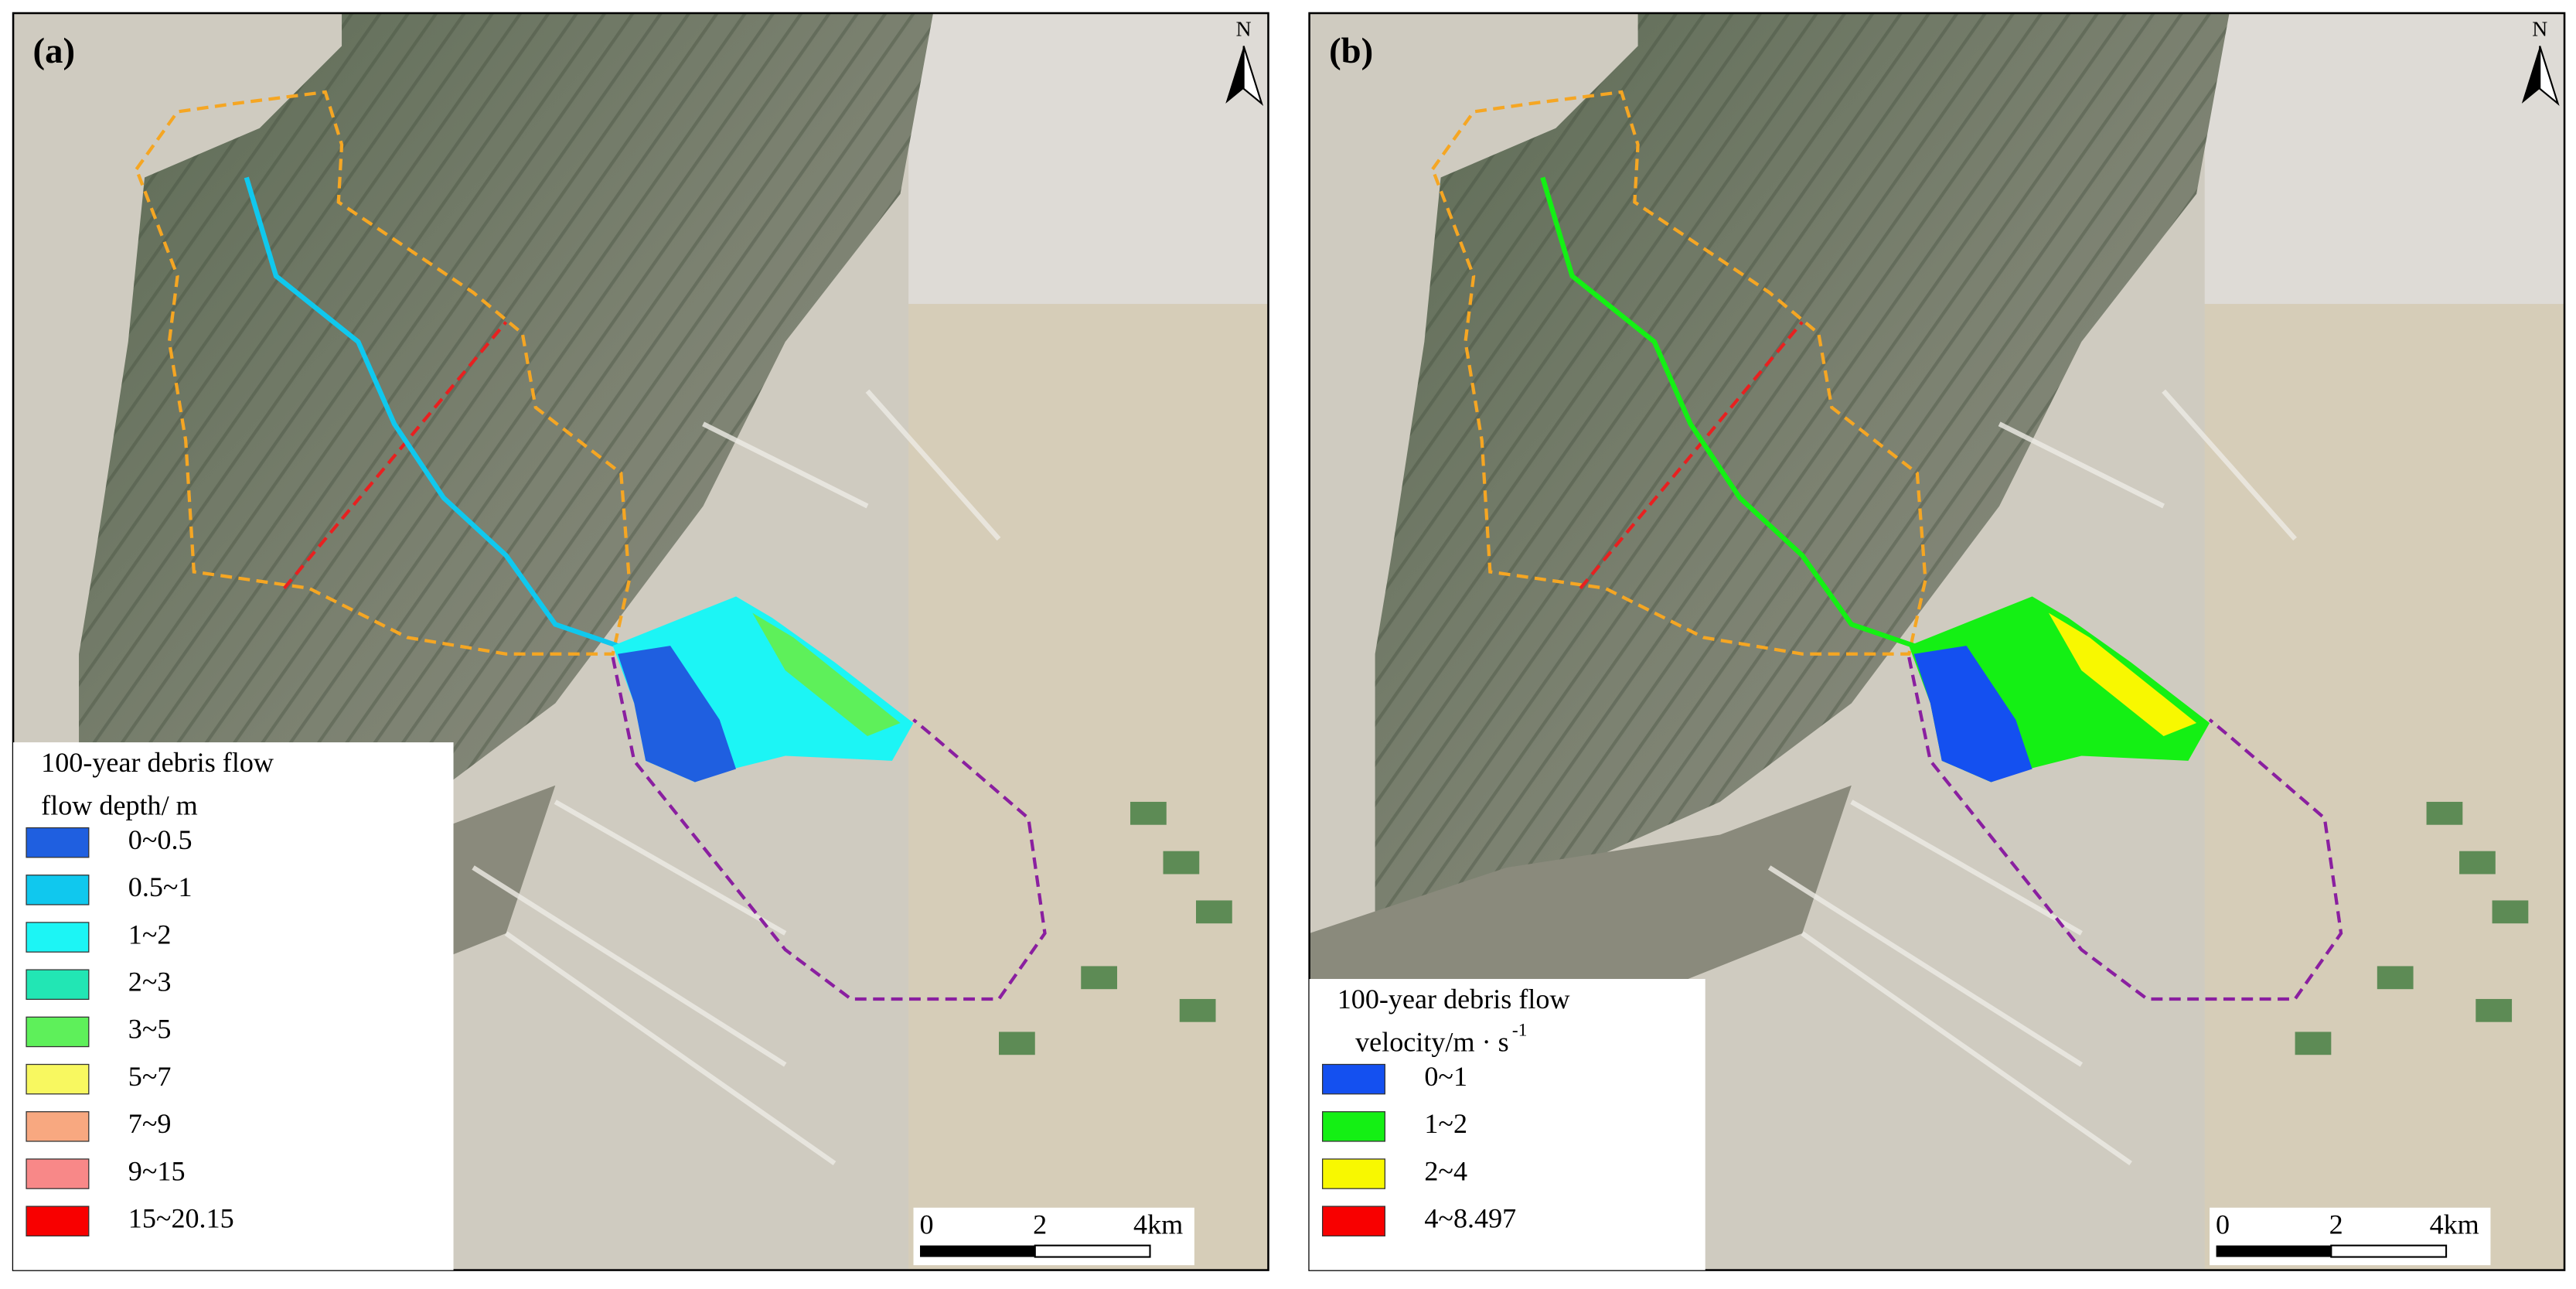 This screenshot has height=1289, width=2576. I want to click on legend-label: 3~5, so click(150, 1029).